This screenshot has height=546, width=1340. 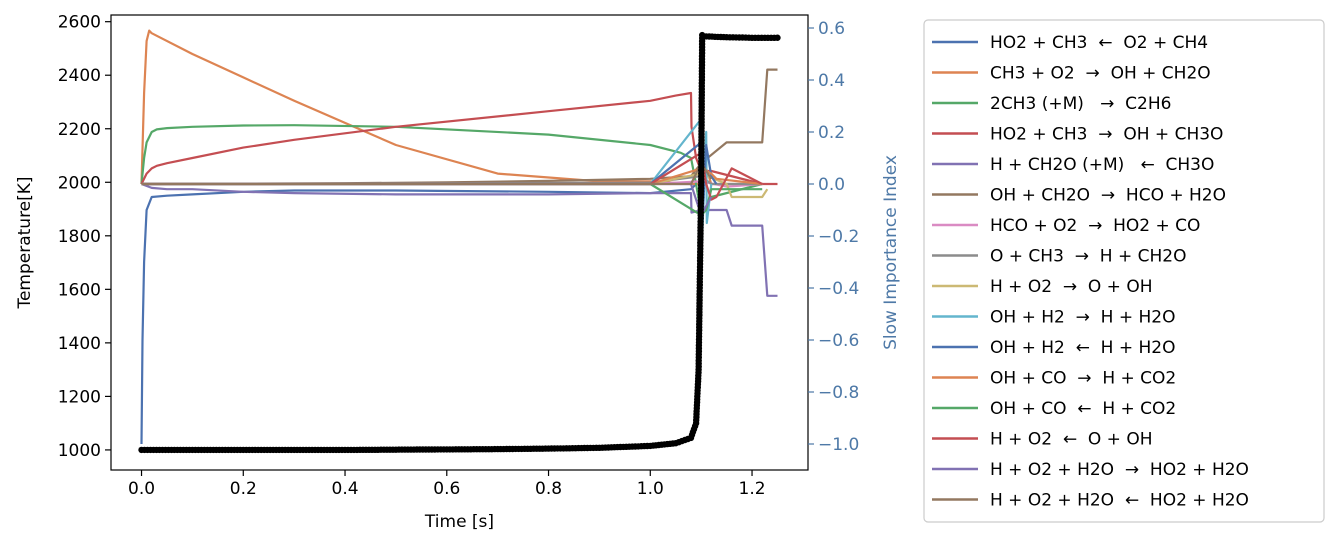 What do you see at coordinates (1102, 165) in the screenshot?
I see `legend-label: H + CH2O (+M) ← CH3O` at bounding box center [1102, 165].